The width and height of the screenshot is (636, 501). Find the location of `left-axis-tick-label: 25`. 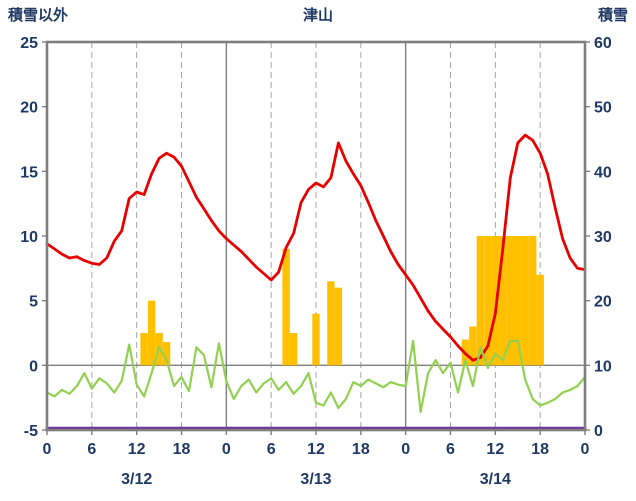

left-axis-tick-label: 25 is located at coordinates (29, 43).